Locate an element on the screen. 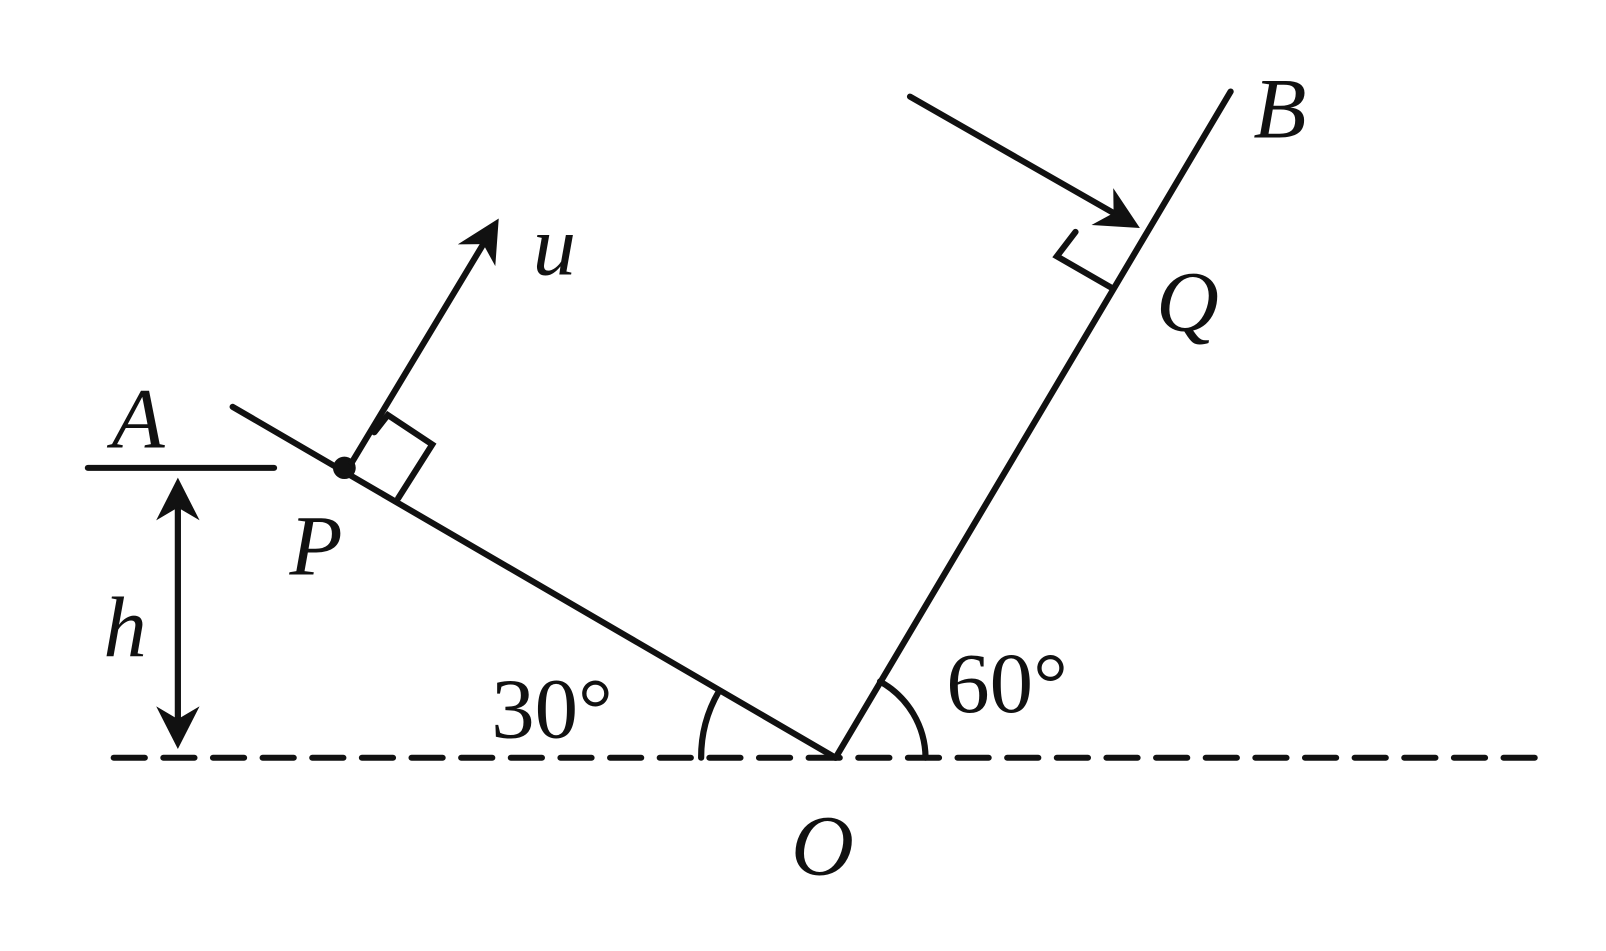  impact-arrow is located at coordinates (1023, 161).